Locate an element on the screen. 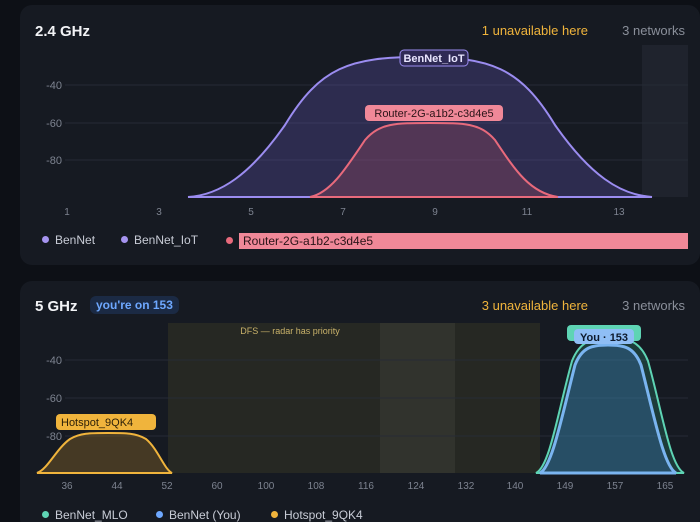 This screenshot has width=700, height=522. x-tick-label: 44 is located at coordinates (117, 486).